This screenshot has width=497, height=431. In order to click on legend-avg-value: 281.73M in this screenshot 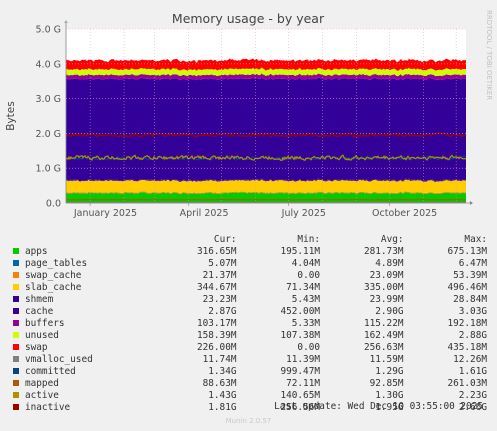, I will do `click(383, 251)`.